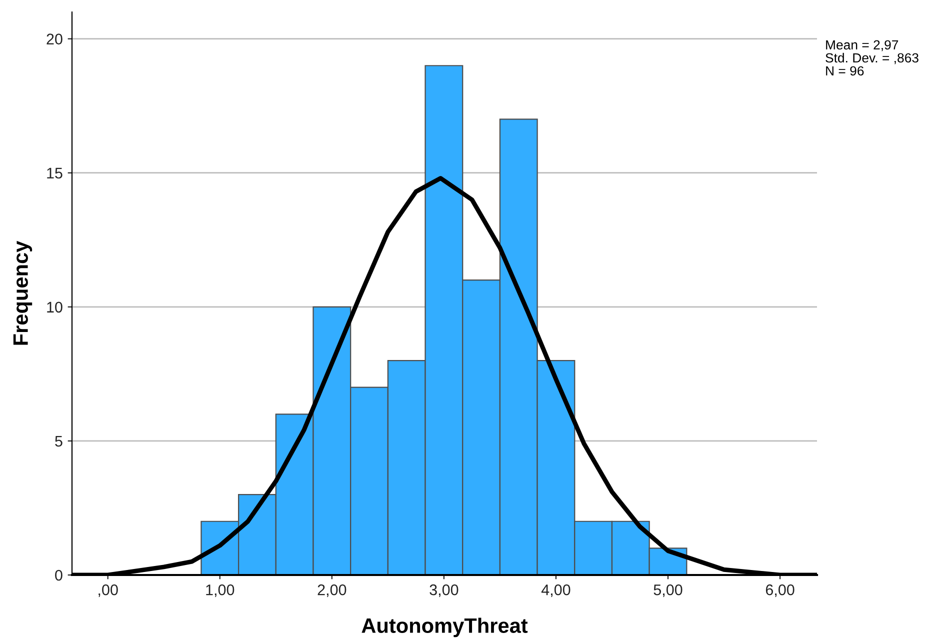 The image size is (927, 642). I want to click on text: Mean = 2,97, so click(862, 46).